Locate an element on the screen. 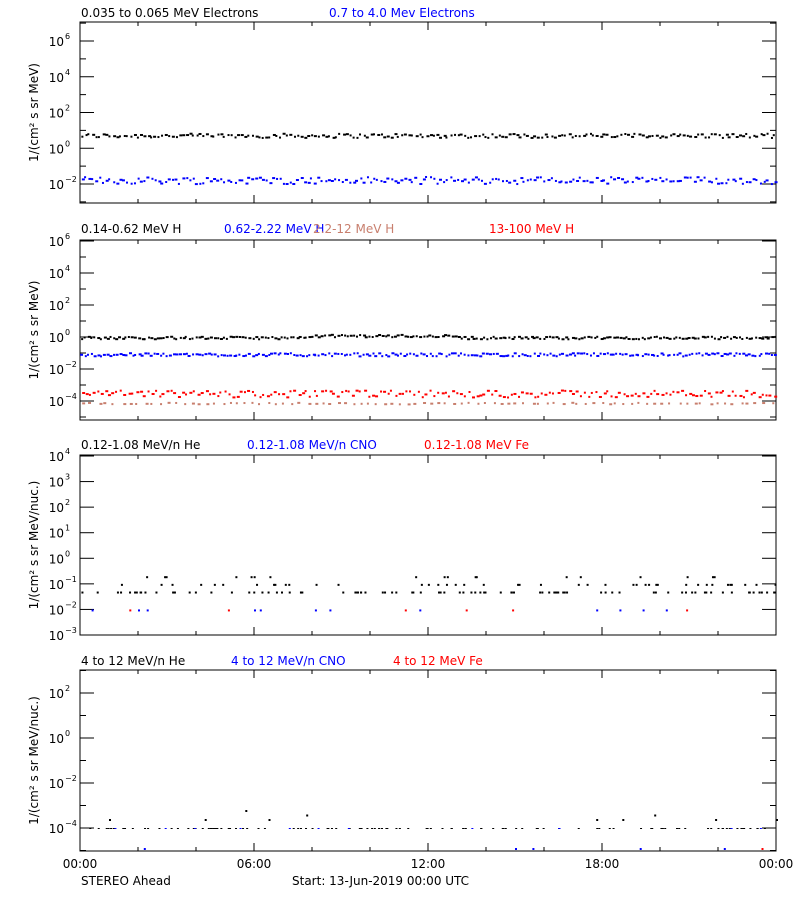 The width and height of the screenshot is (800, 900). y-tick-exponent: −1 is located at coordinates (71, 579).